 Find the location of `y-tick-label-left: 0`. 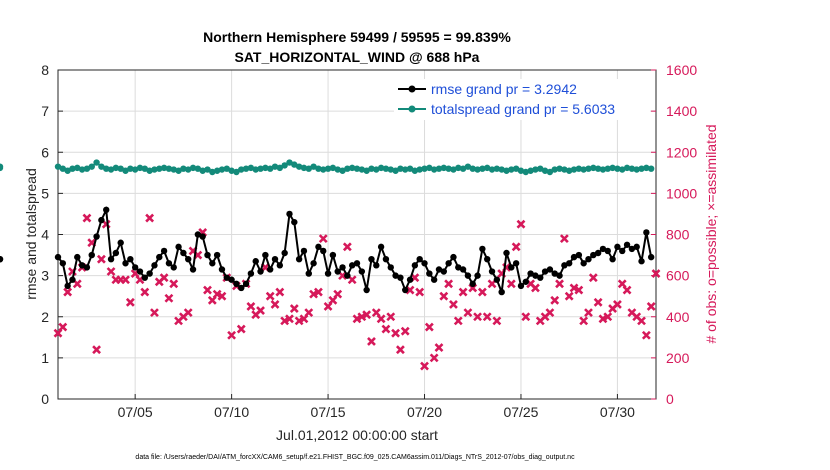

y-tick-label-left: 0 is located at coordinates (45, 399).